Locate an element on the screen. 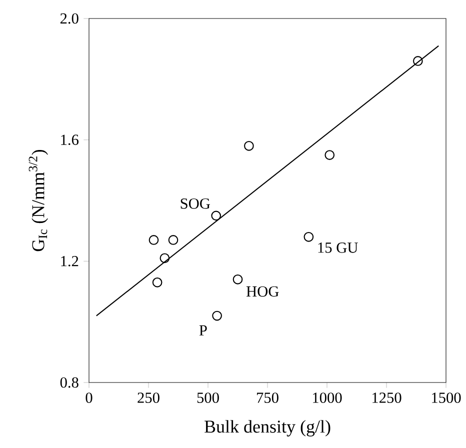  x-tick-label: 750 is located at coordinates (267, 397).